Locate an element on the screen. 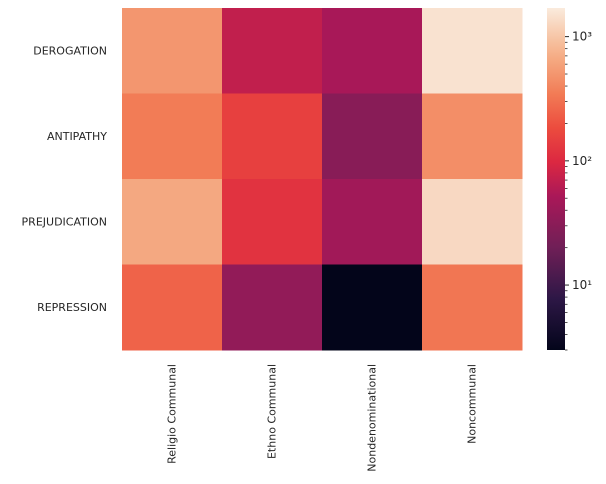 The width and height of the screenshot is (606, 484). column-label: Religio Communal is located at coordinates (172, 414).